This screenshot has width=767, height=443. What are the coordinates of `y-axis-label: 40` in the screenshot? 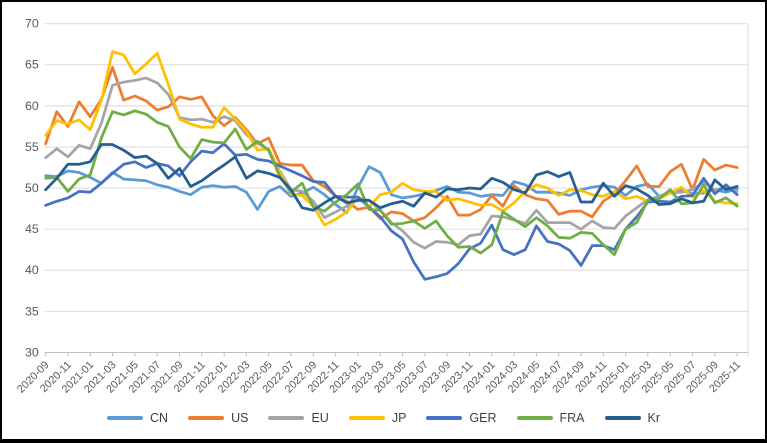 It's located at (32, 270).